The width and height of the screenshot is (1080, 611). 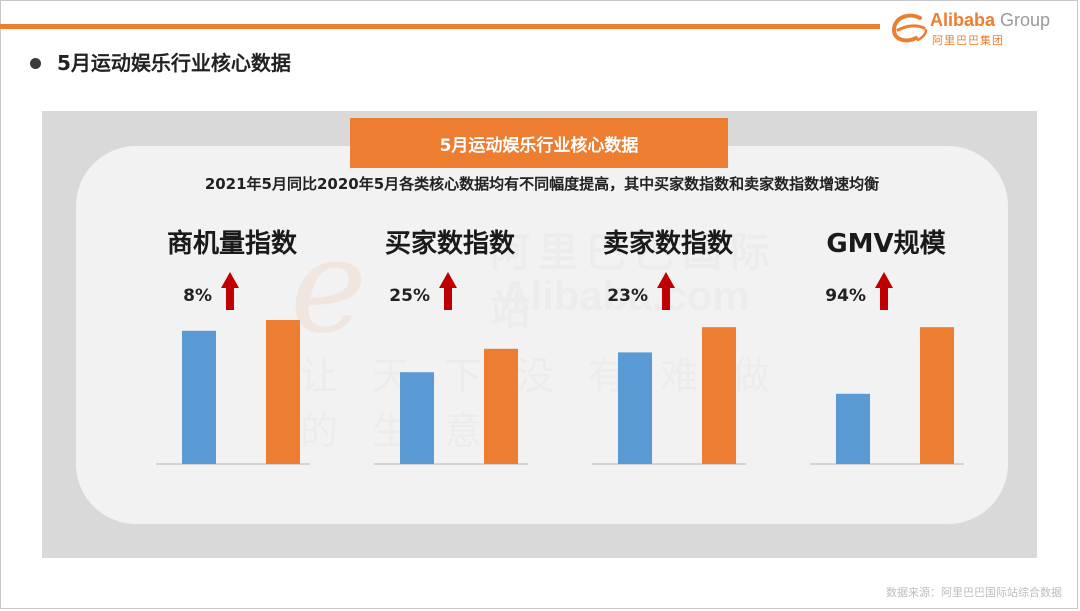 What do you see at coordinates (232, 243) in the screenshot?
I see `chart-title-1: 商机量指数` at bounding box center [232, 243].